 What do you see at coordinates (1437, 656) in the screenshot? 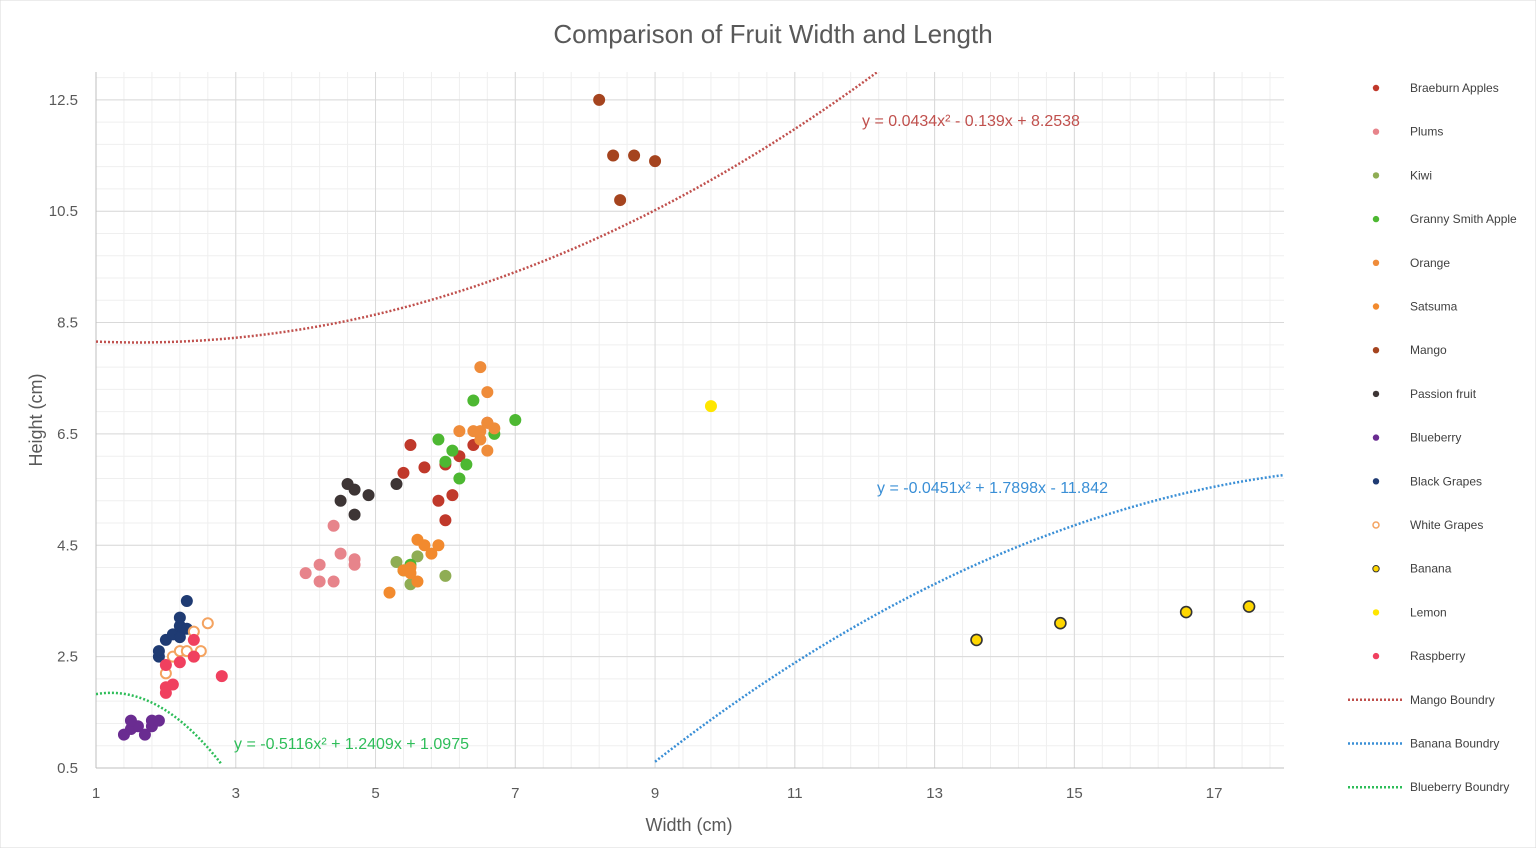
I see `legend-label: Raspberry` at bounding box center [1437, 656].